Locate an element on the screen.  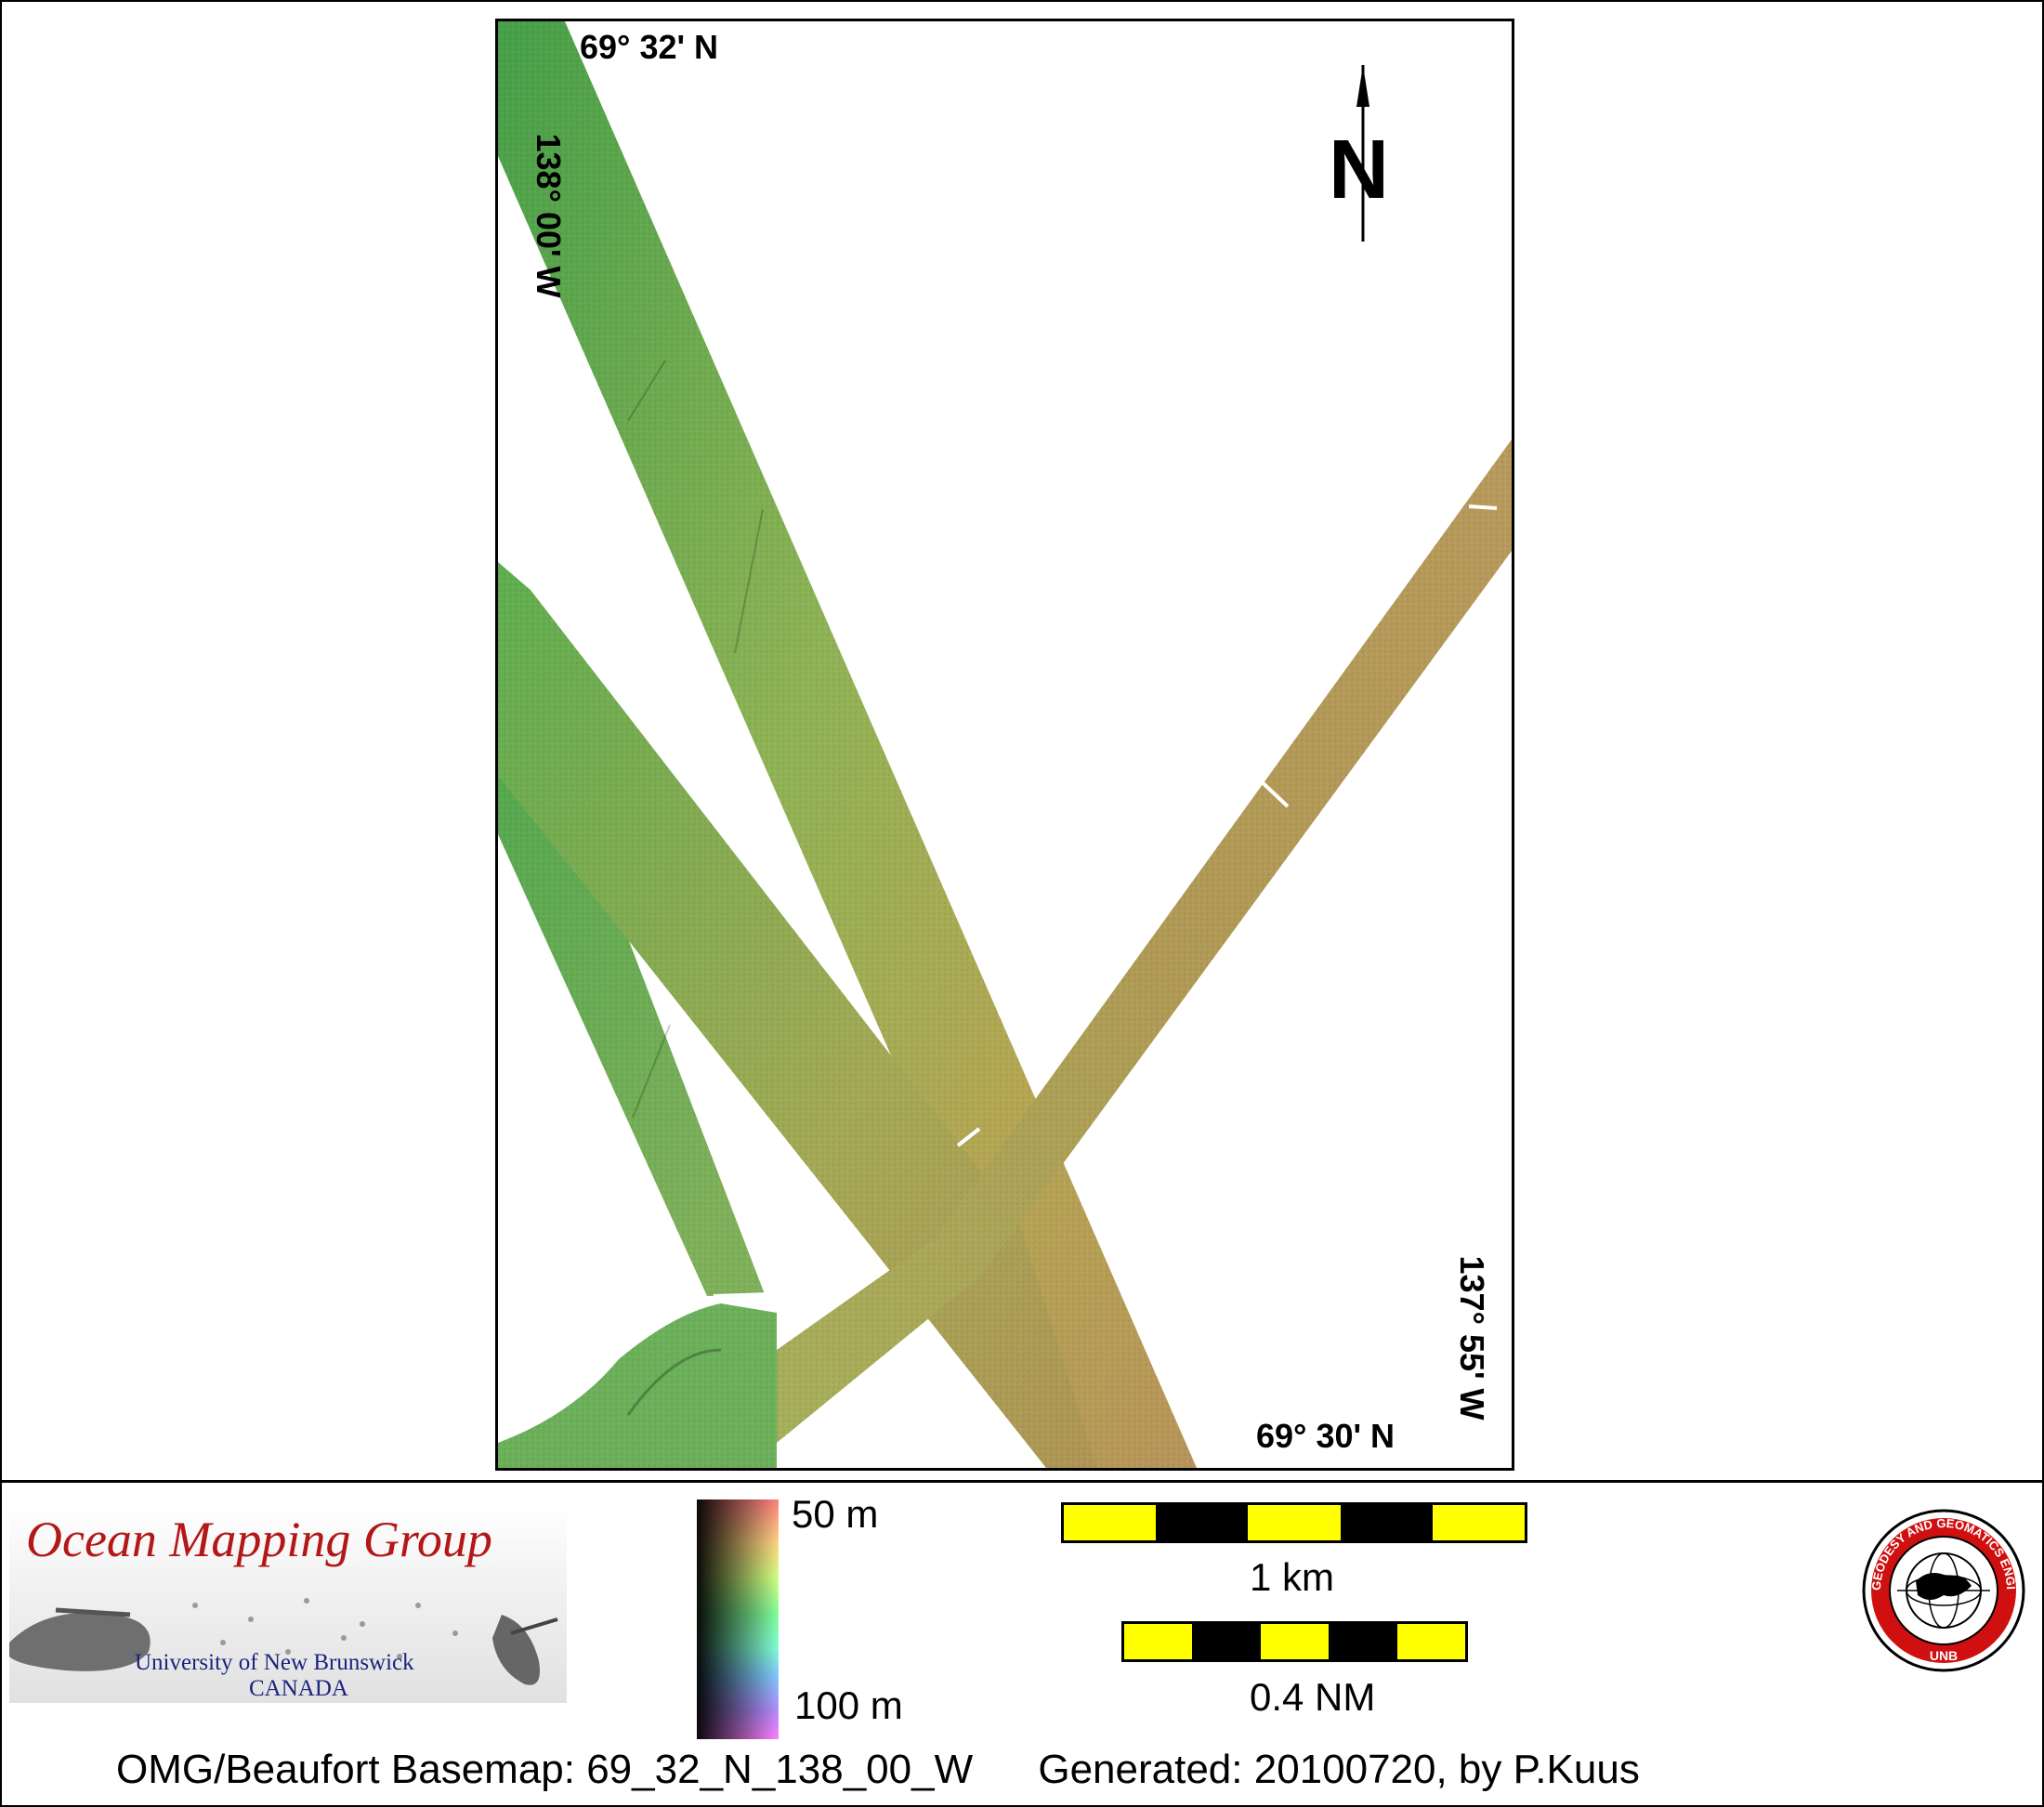
north-label: N is located at coordinates (1359, 170).